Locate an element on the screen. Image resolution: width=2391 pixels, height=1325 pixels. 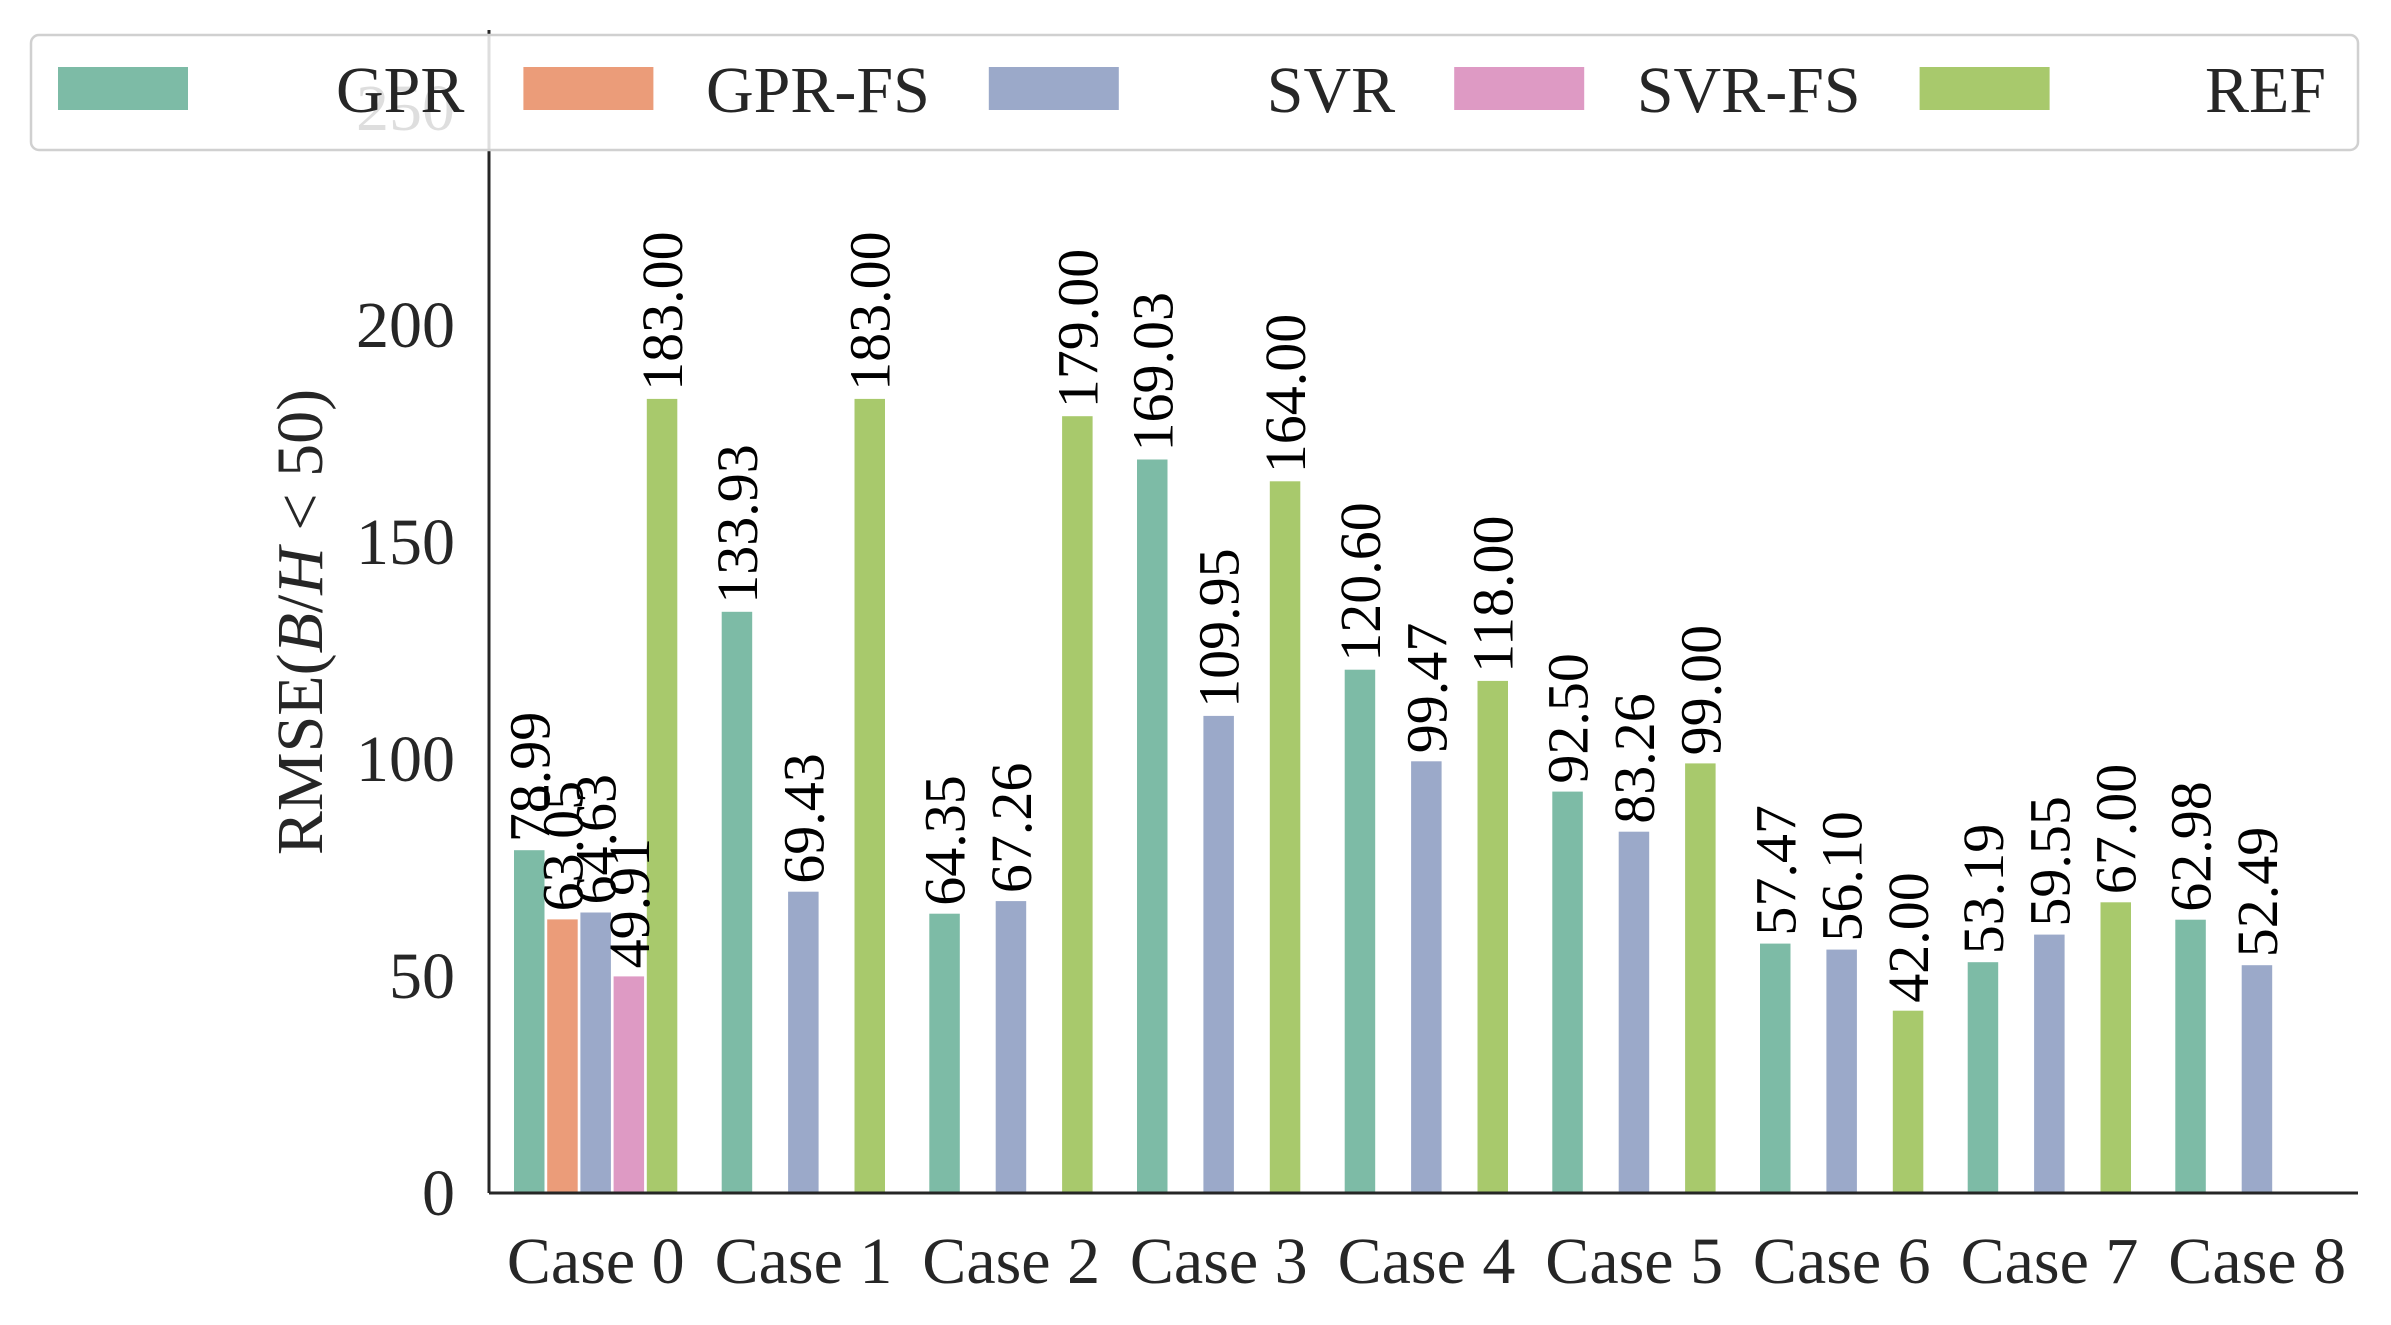
y-tick-label: 200 is located at coordinates (405, 325).